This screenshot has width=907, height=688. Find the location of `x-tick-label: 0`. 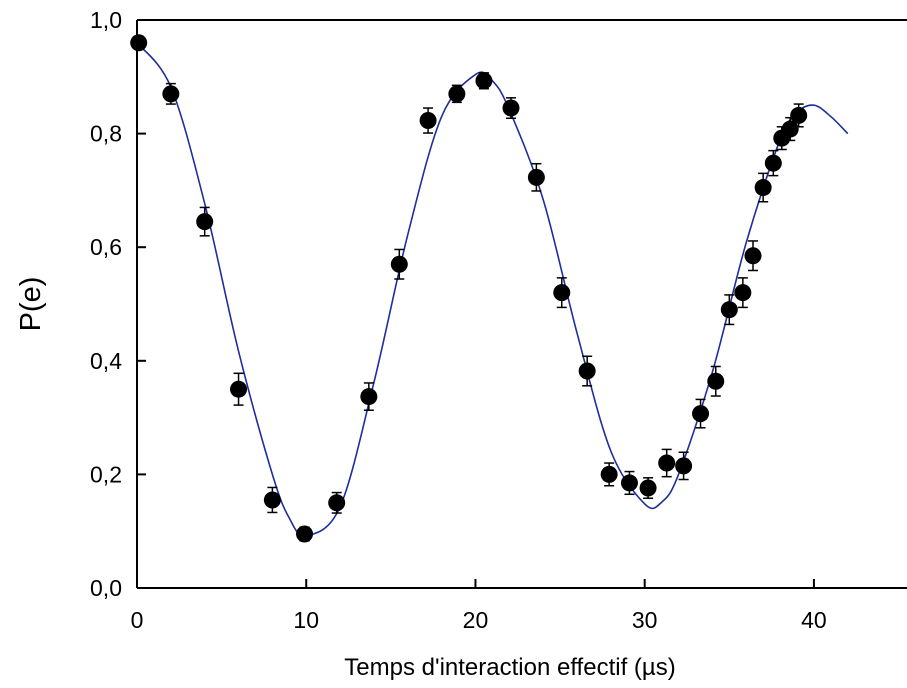

x-tick-label: 0 is located at coordinates (137, 620).